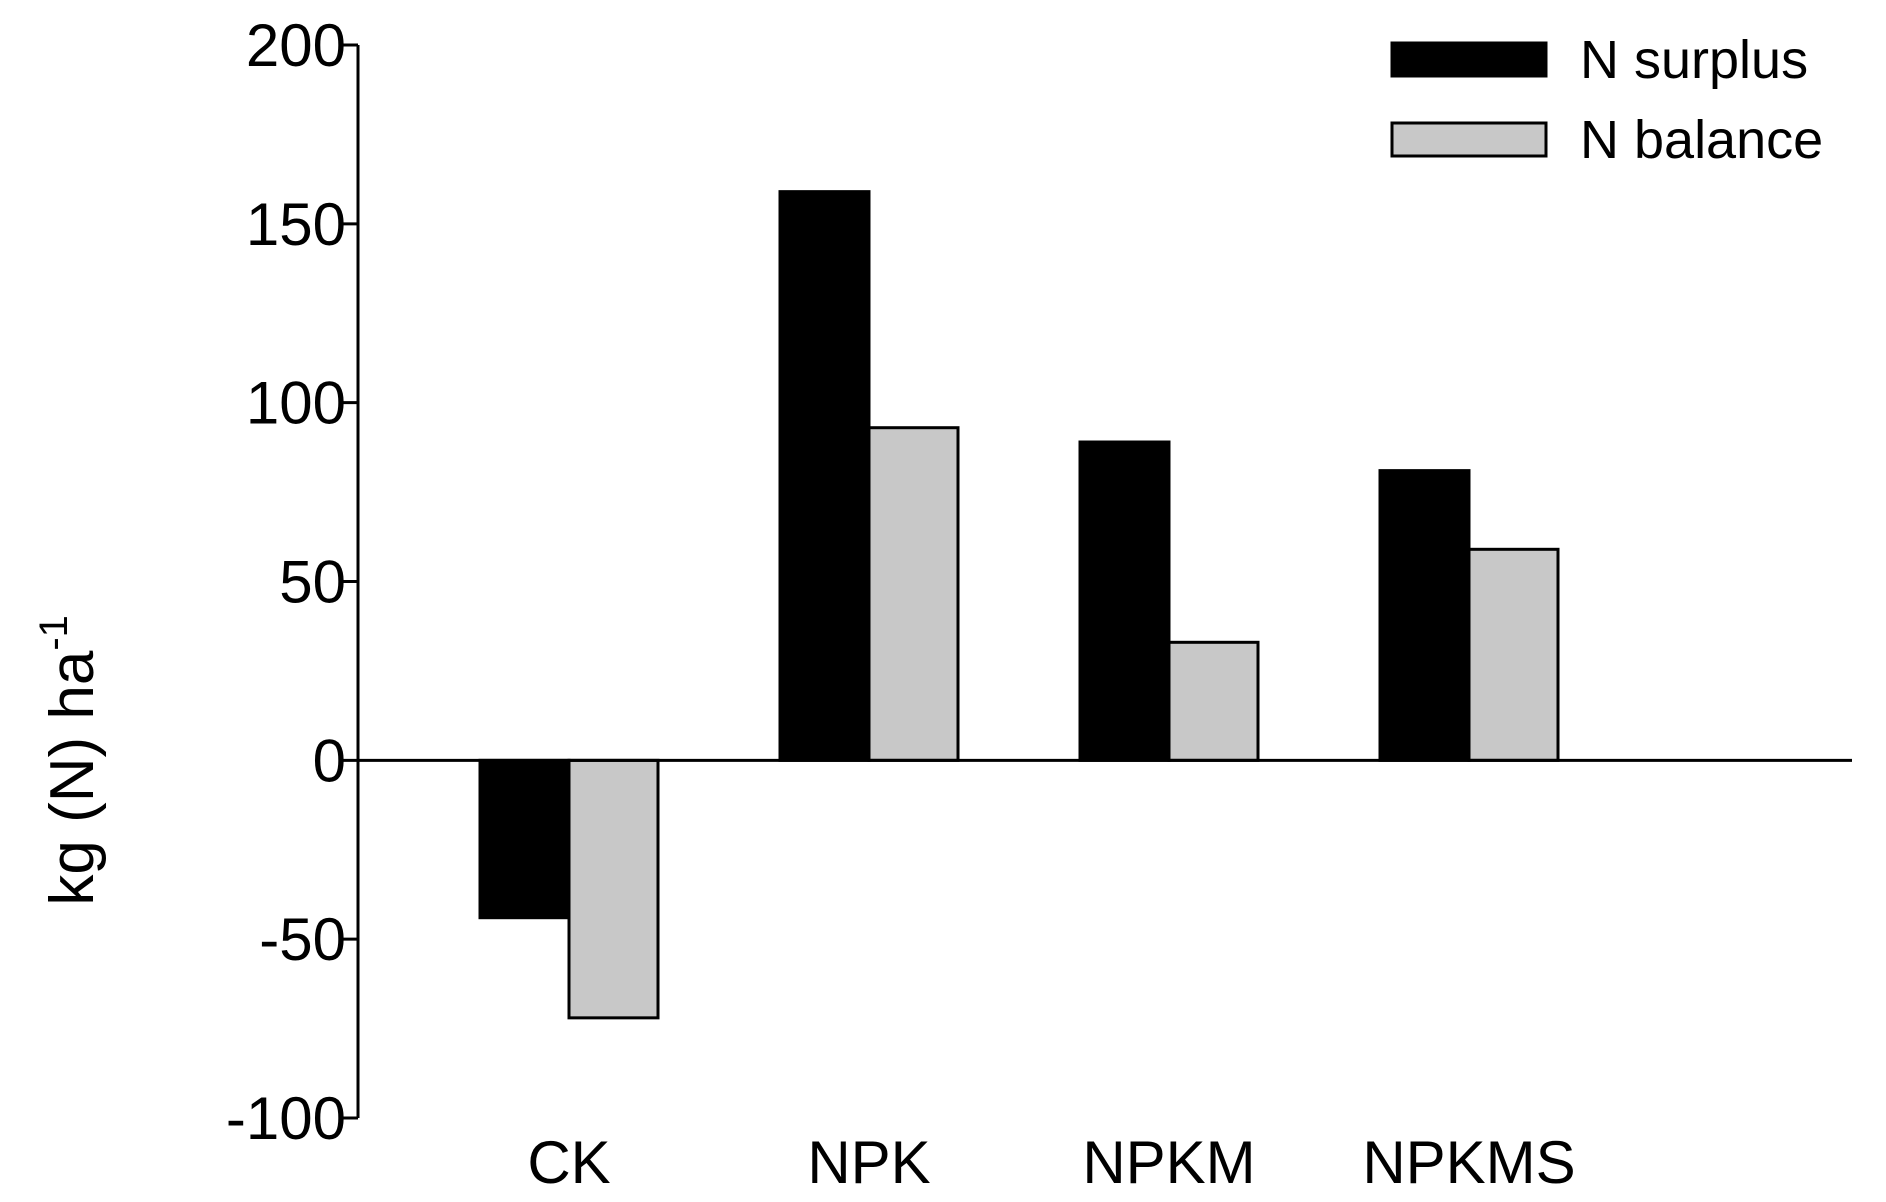 The height and width of the screenshot is (1202, 1886). What do you see at coordinates (1513, 654) in the screenshot?
I see `bar-npkms-n-balance` at bounding box center [1513, 654].